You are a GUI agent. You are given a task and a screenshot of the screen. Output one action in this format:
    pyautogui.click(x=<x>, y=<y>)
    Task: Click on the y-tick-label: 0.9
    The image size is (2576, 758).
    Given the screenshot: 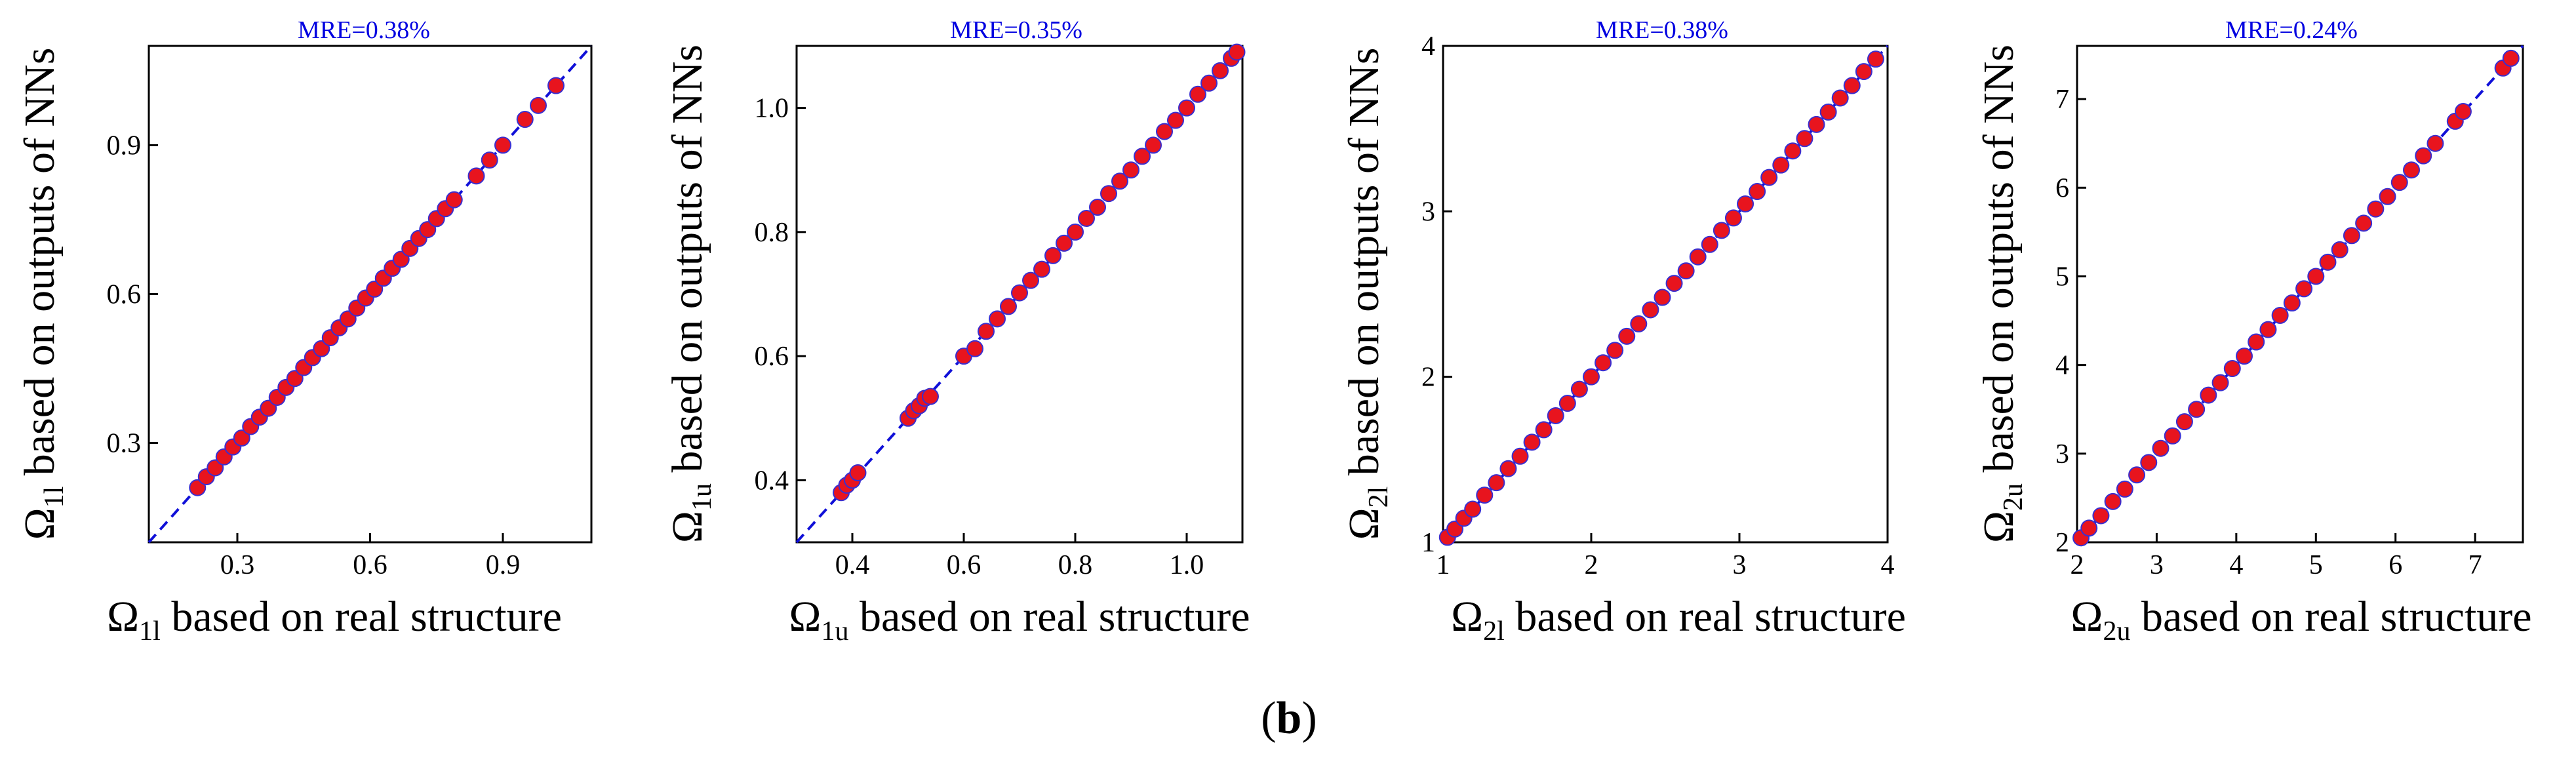 What is the action you would take?
    pyautogui.click(x=124, y=146)
    